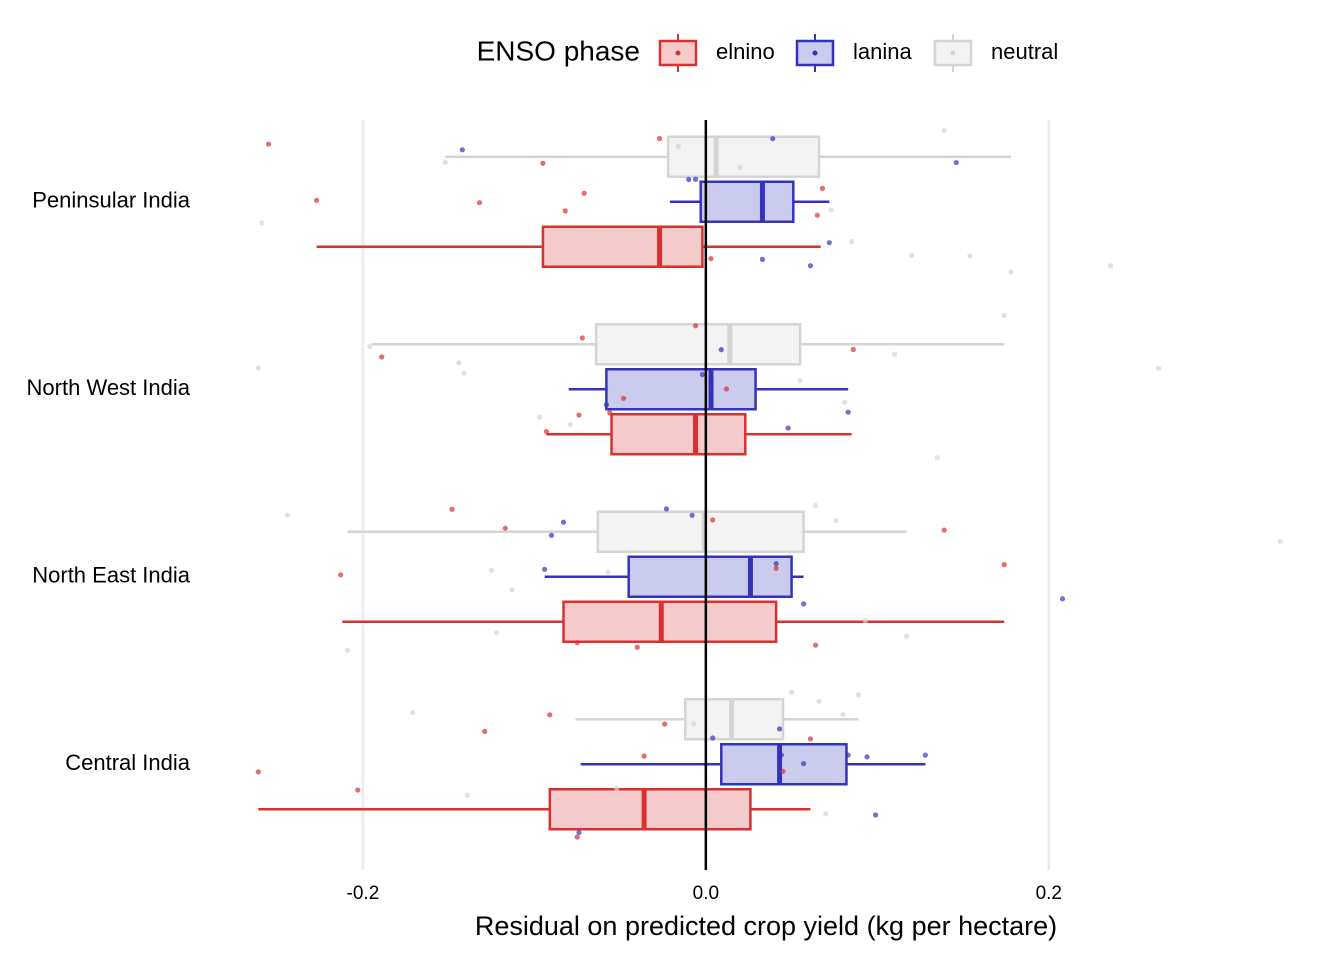 The height and width of the screenshot is (960, 1344). Describe the element at coordinates (745, 51) in the screenshot. I see `legend-label: elnino` at that location.